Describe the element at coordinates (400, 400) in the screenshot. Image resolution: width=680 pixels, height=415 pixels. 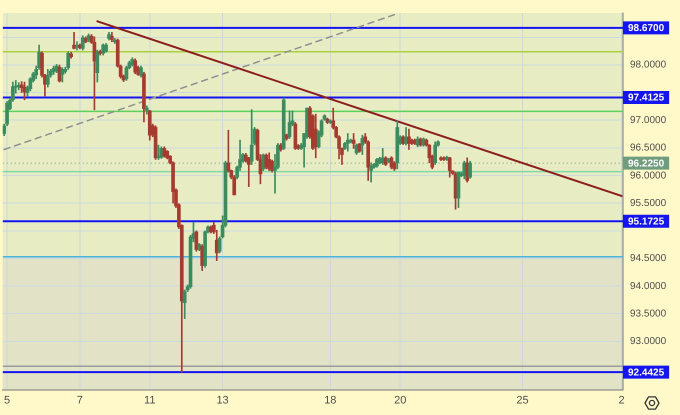
I see `x-tick-label: 20` at that location.